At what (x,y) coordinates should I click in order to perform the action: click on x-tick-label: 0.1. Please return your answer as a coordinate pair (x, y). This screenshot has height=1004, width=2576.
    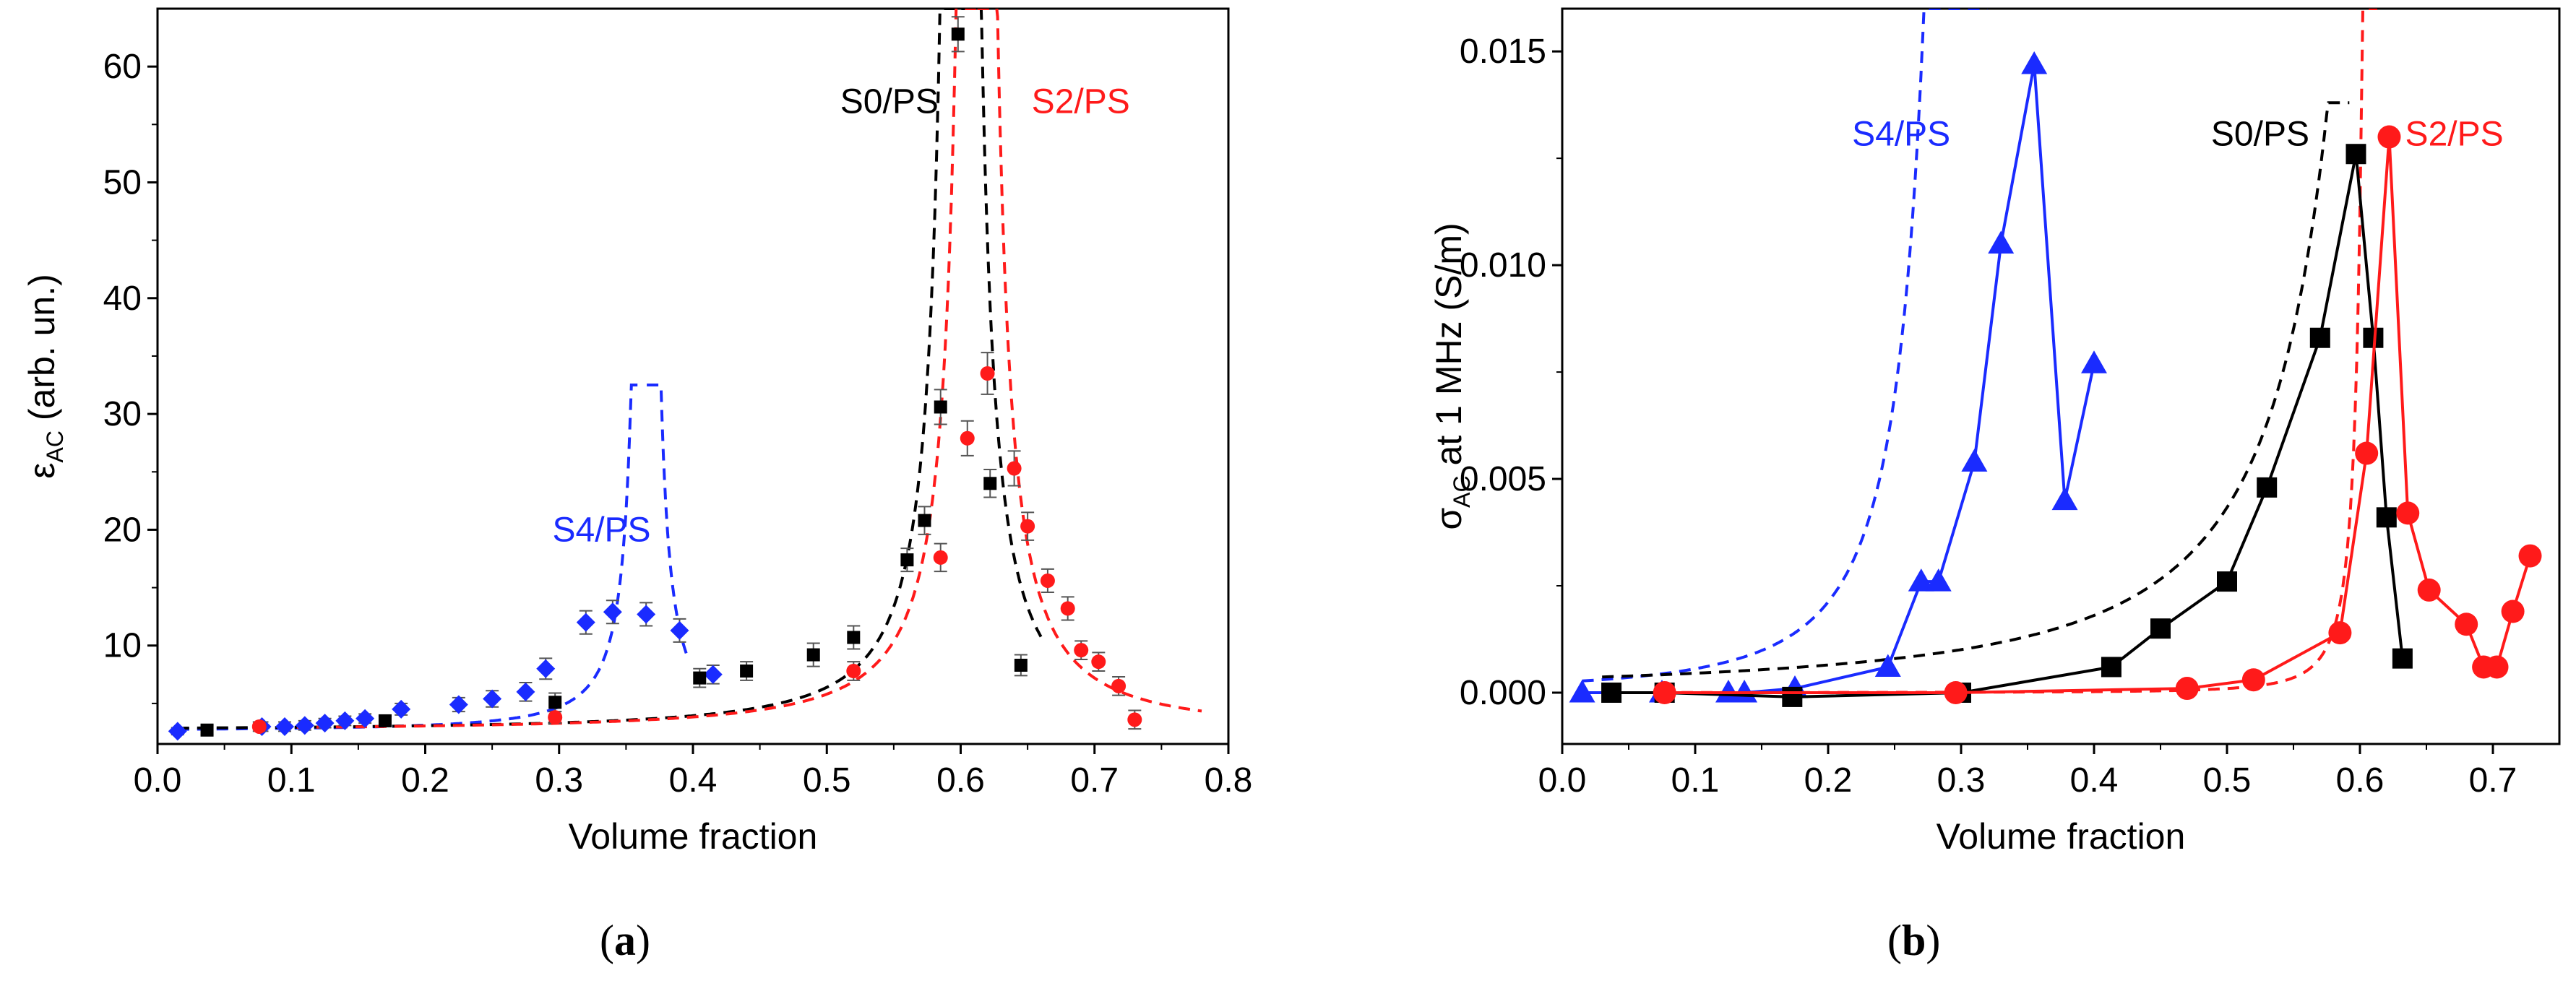
    Looking at the image, I should click on (291, 780).